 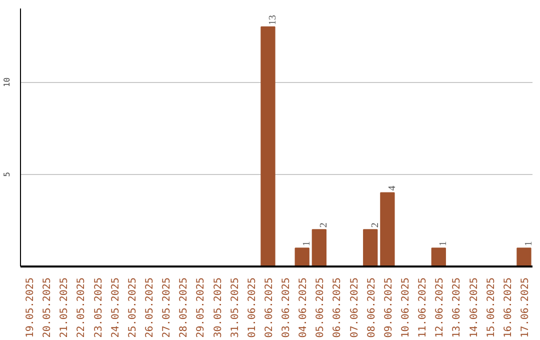 I want to click on x-tick-label: 02.06.2025, so click(x=269, y=307).